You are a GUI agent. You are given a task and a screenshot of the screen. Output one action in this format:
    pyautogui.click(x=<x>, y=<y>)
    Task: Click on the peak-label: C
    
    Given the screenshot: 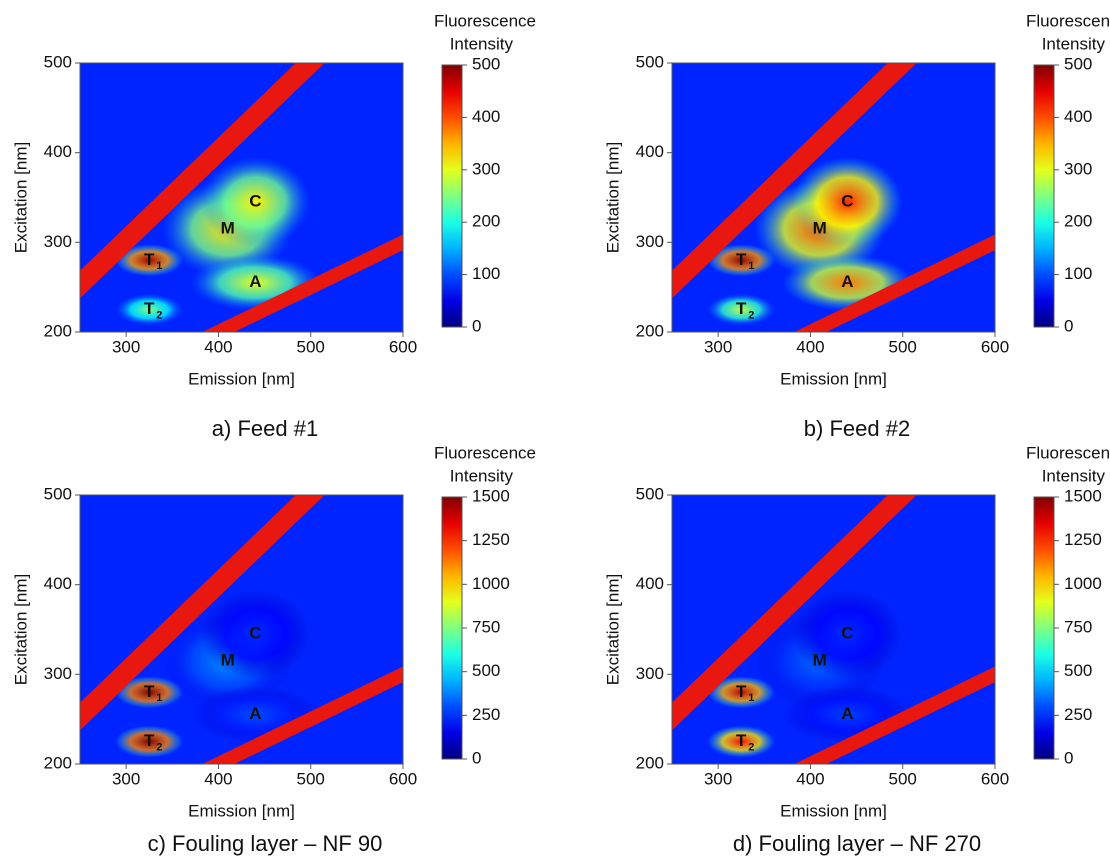 What is the action you would take?
    pyautogui.click(x=847, y=632)
    